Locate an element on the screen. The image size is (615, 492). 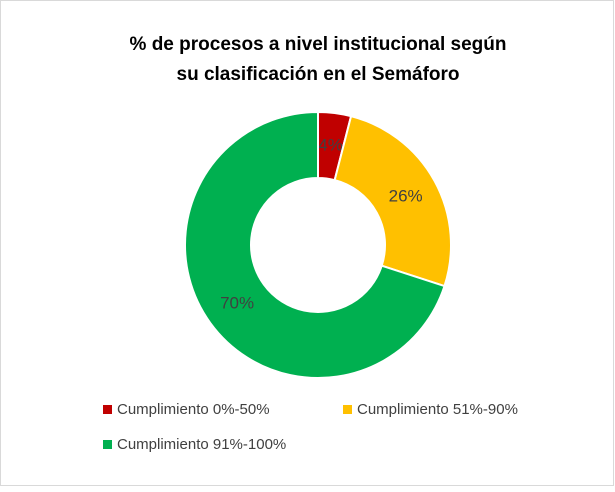
donut-slice is located at coordinates (392, 201).